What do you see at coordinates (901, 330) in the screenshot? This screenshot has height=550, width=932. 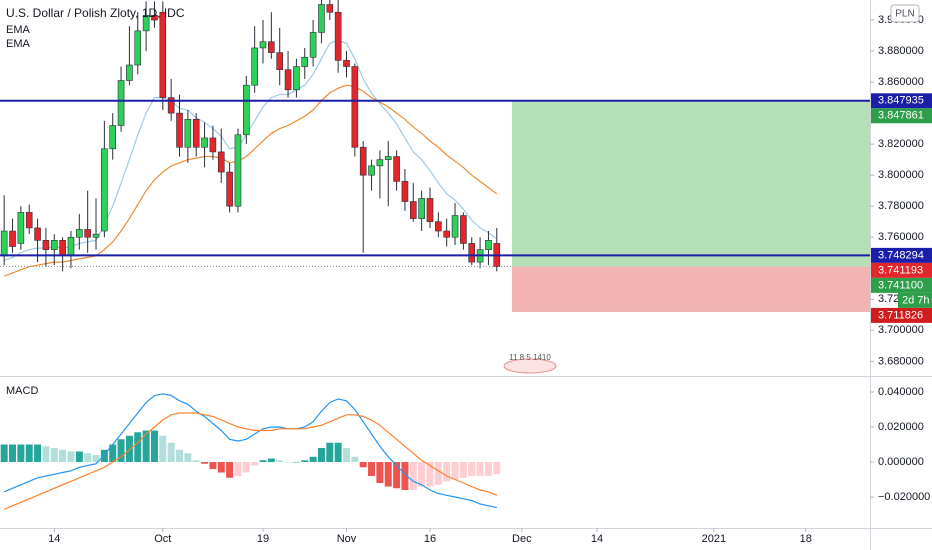 I see `y-tick-label: 3.700000` at bounding box center [901, 330].